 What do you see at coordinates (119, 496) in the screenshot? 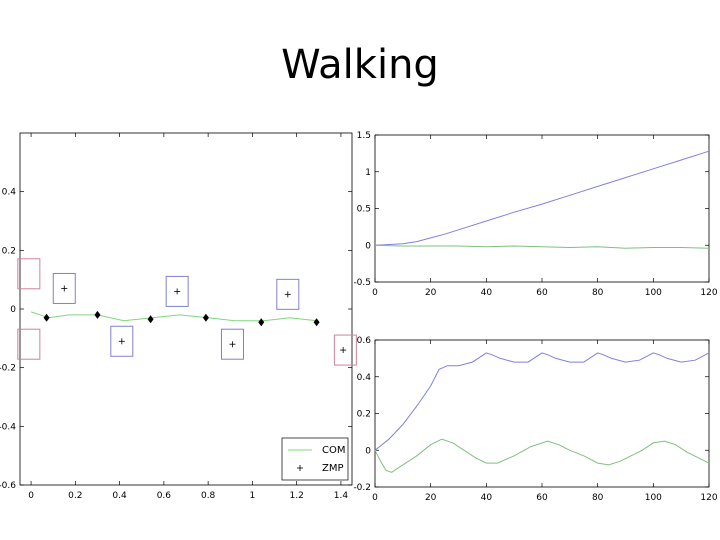
I see `left-xtick-label: 0.4` at bounding box center [119, 496].